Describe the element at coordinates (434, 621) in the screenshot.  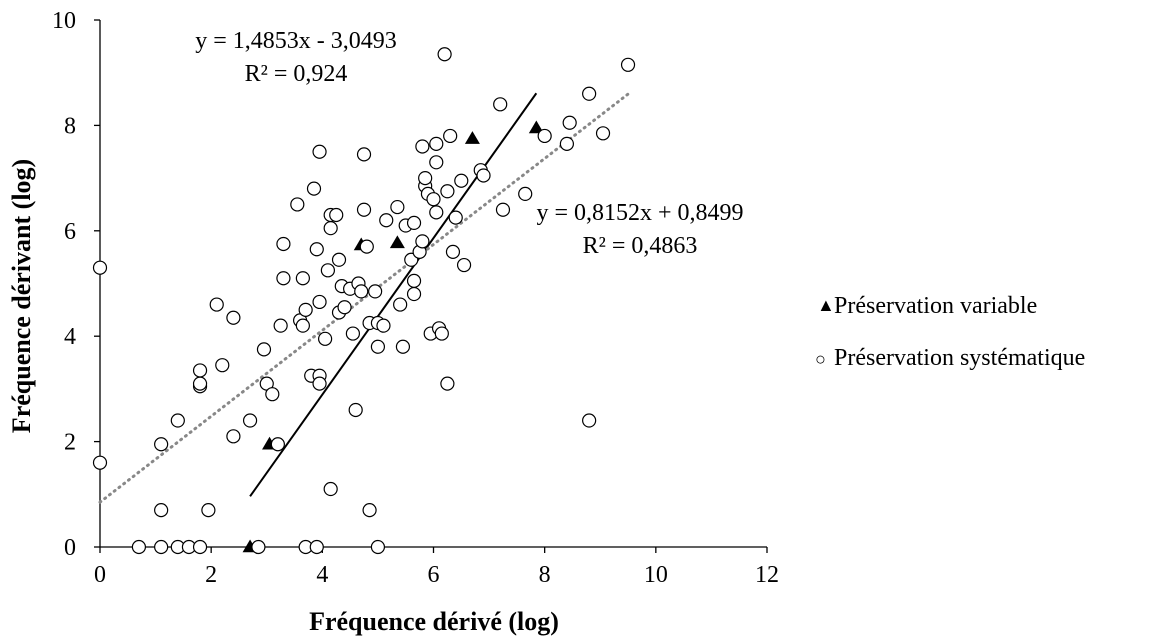
I see `x-axis-title: Fréquence dérivé (log)` at that location.